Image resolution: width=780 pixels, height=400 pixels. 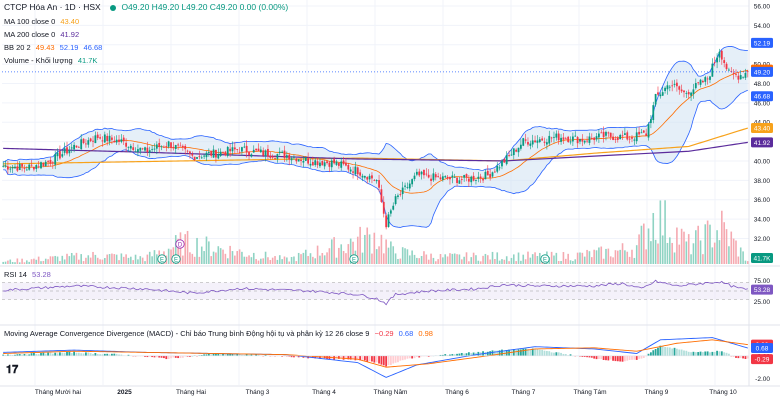 I want to click on rsi-axis-box-text: 53.28, so click(x=762, y=290).